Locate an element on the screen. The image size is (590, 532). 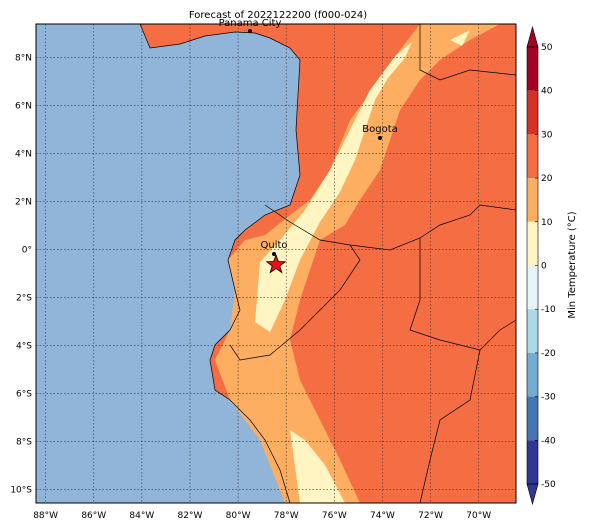
x-tick-label: 78°W is located at coordinates (286, 516).